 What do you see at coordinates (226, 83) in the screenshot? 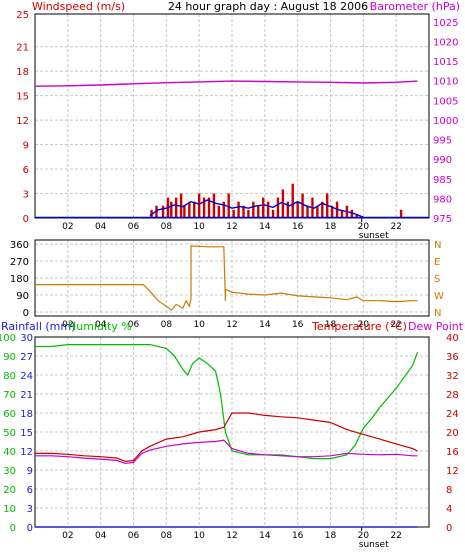
I see `barometer-line` at bounding box center [226, 83].